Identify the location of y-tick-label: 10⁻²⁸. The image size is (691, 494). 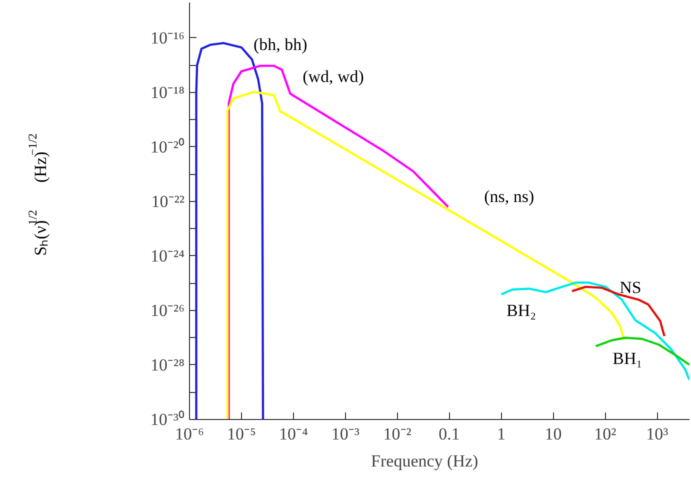
(167, 364).